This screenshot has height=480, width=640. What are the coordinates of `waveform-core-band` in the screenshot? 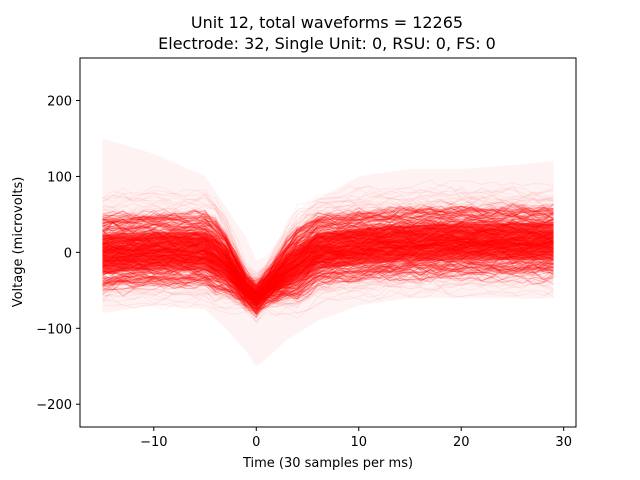 It's located at (328, 264).